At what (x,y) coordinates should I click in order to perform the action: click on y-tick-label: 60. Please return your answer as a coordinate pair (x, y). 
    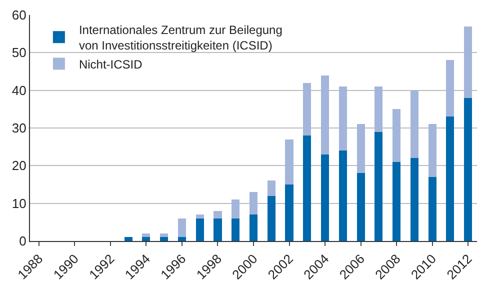
    Looking at the image, I should click on (19, 15).